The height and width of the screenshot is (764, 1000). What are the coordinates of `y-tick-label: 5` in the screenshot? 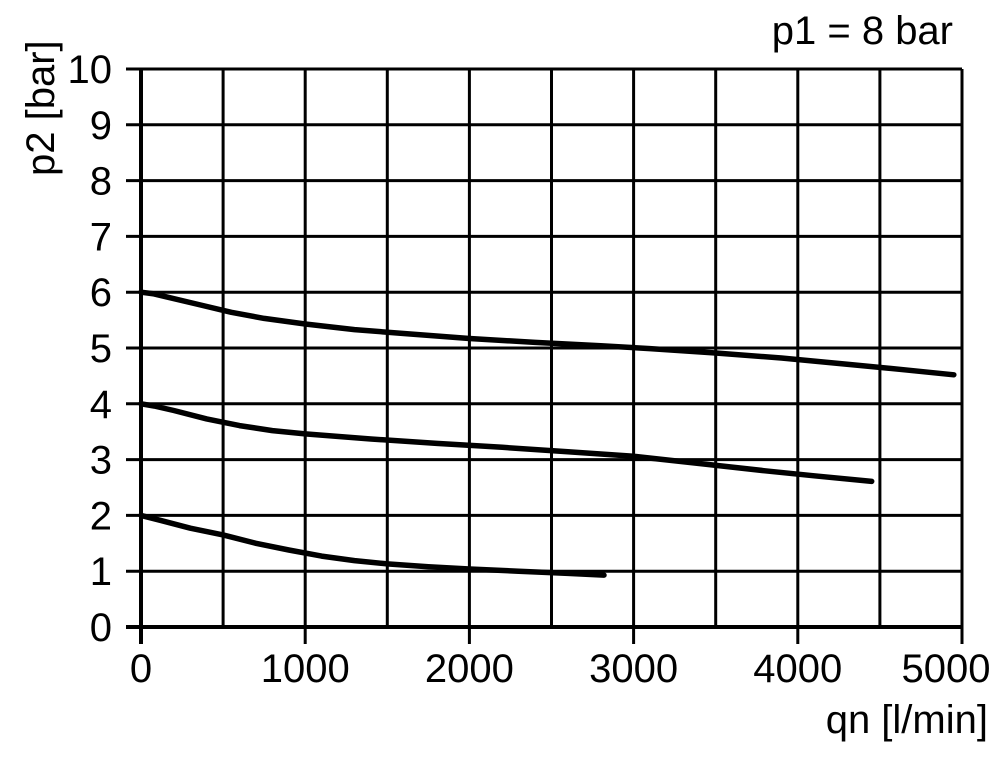 It's located at (101, 349).